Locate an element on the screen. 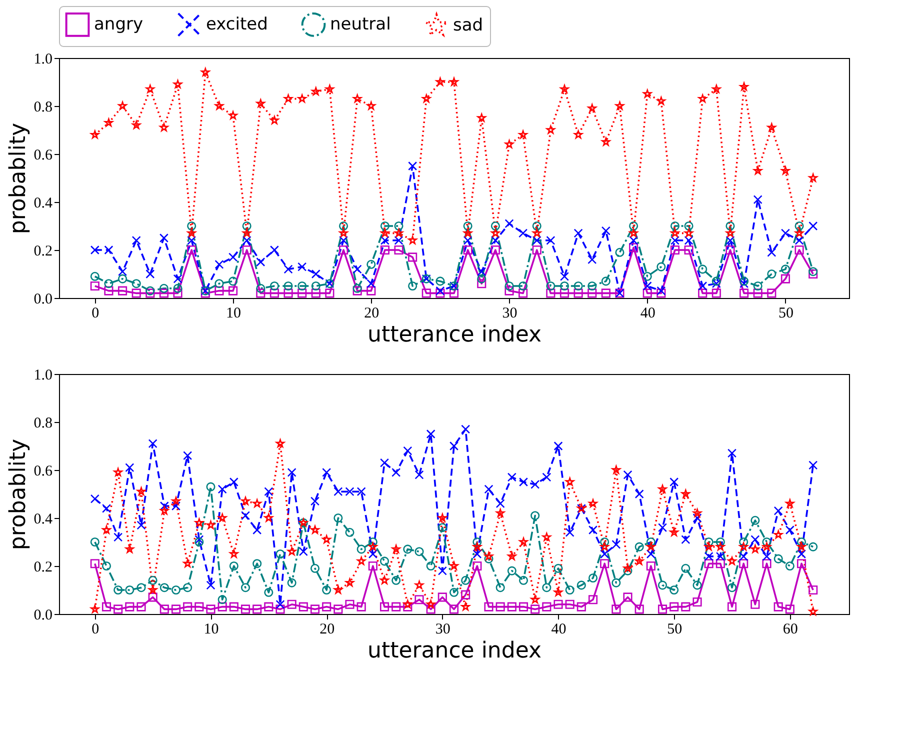 The image size is (924, 749). legend-label: angry is located at coordinates (119, 24).